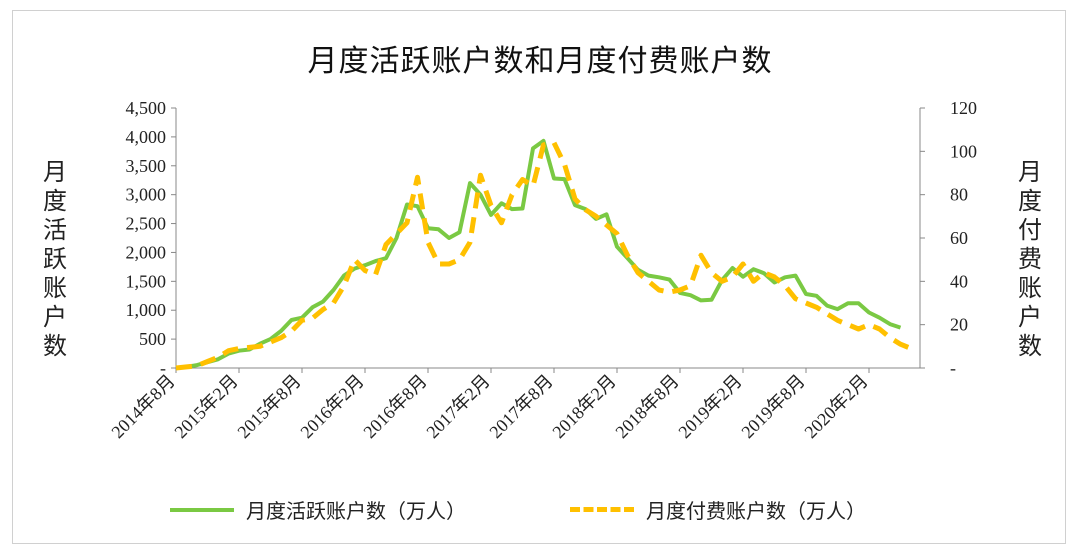 This screenshot has width=1080, height=557. I want to click on y-axis-right-label: 月度付费账户数, so click(1030, 259).